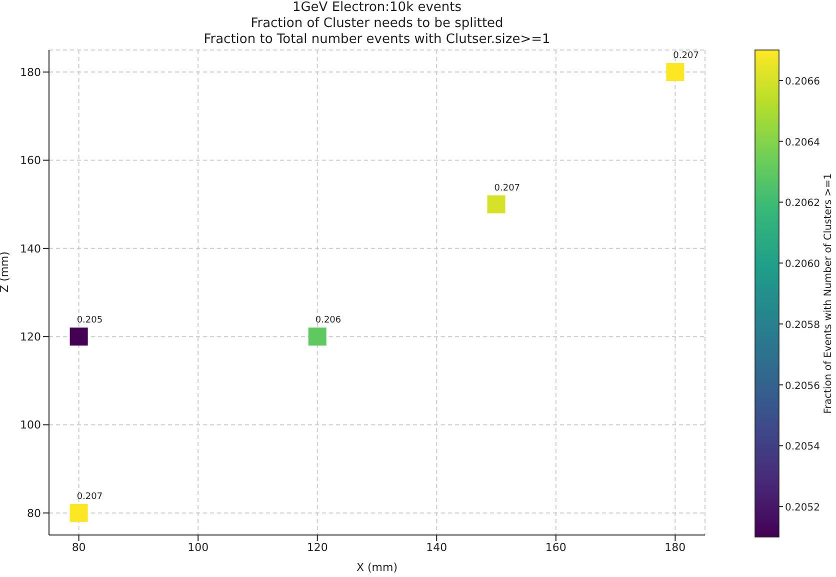 This screenshot has height=577, width=836. What do you see at coordinates (437, 547) in the screenshot?
I see `x-tick-label: 140` at bounding box center [437, 547].